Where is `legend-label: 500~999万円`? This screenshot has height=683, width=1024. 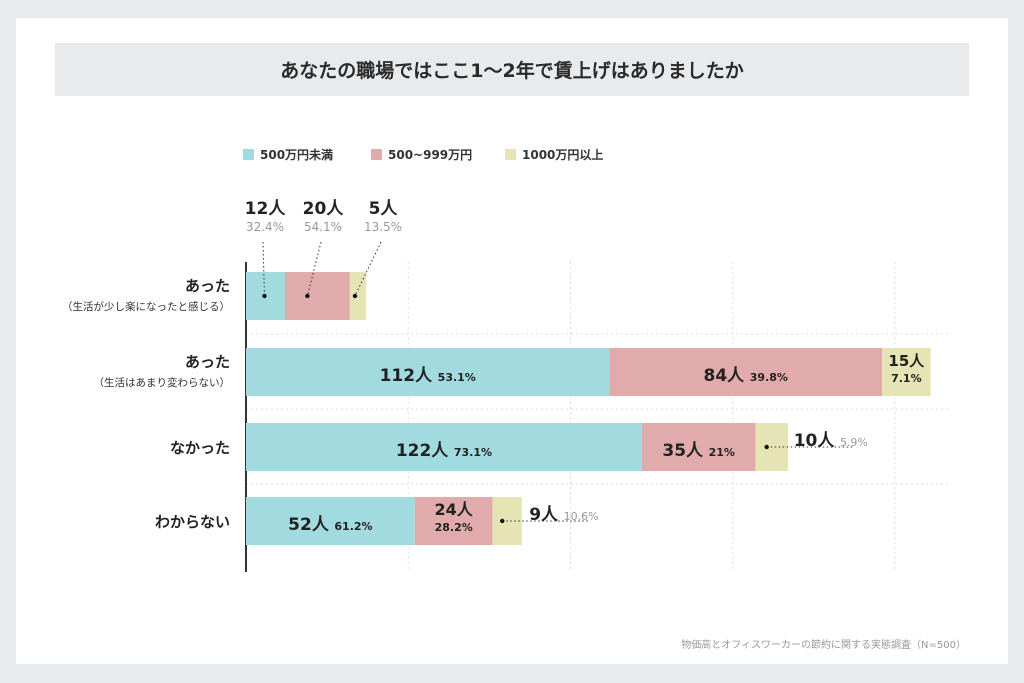
legend-label: 500~999万円 is located at coordinates (430, 155).